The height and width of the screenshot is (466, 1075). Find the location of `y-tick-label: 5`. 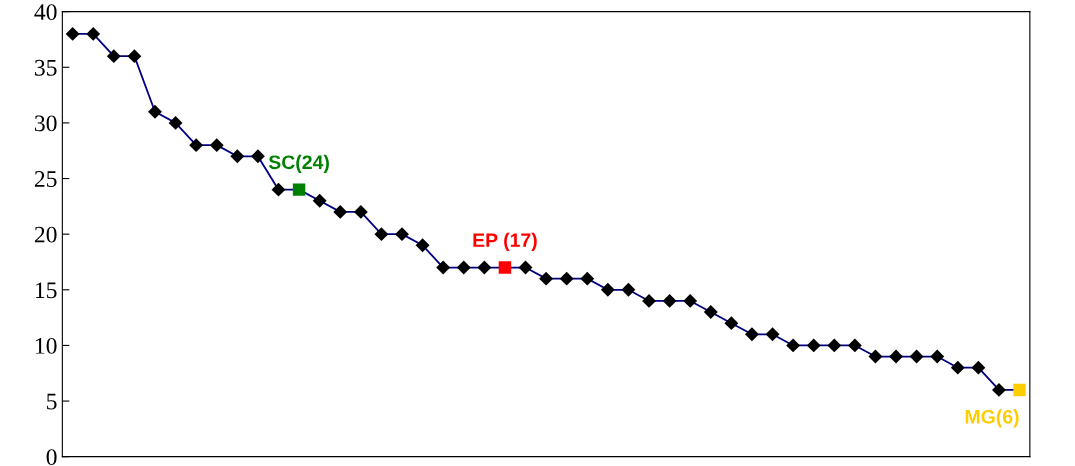

y-tick-label: 5 is located at coordinates (52, 401).